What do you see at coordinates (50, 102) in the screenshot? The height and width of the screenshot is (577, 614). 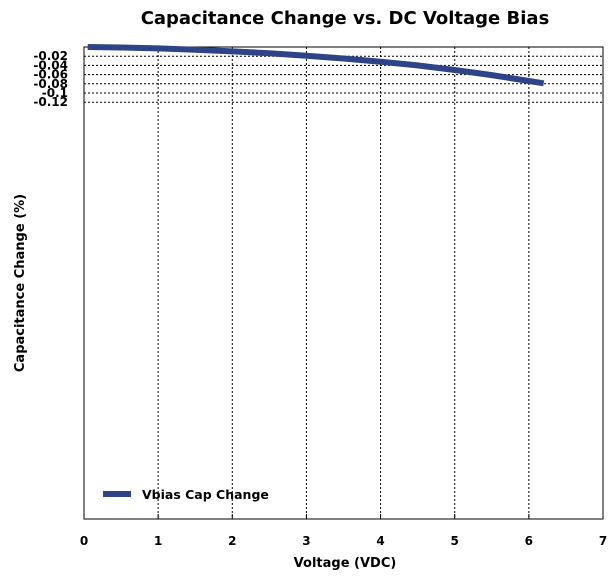 I see `y-tick-label--0.12: -0.12` at bounding box center [50, 102].